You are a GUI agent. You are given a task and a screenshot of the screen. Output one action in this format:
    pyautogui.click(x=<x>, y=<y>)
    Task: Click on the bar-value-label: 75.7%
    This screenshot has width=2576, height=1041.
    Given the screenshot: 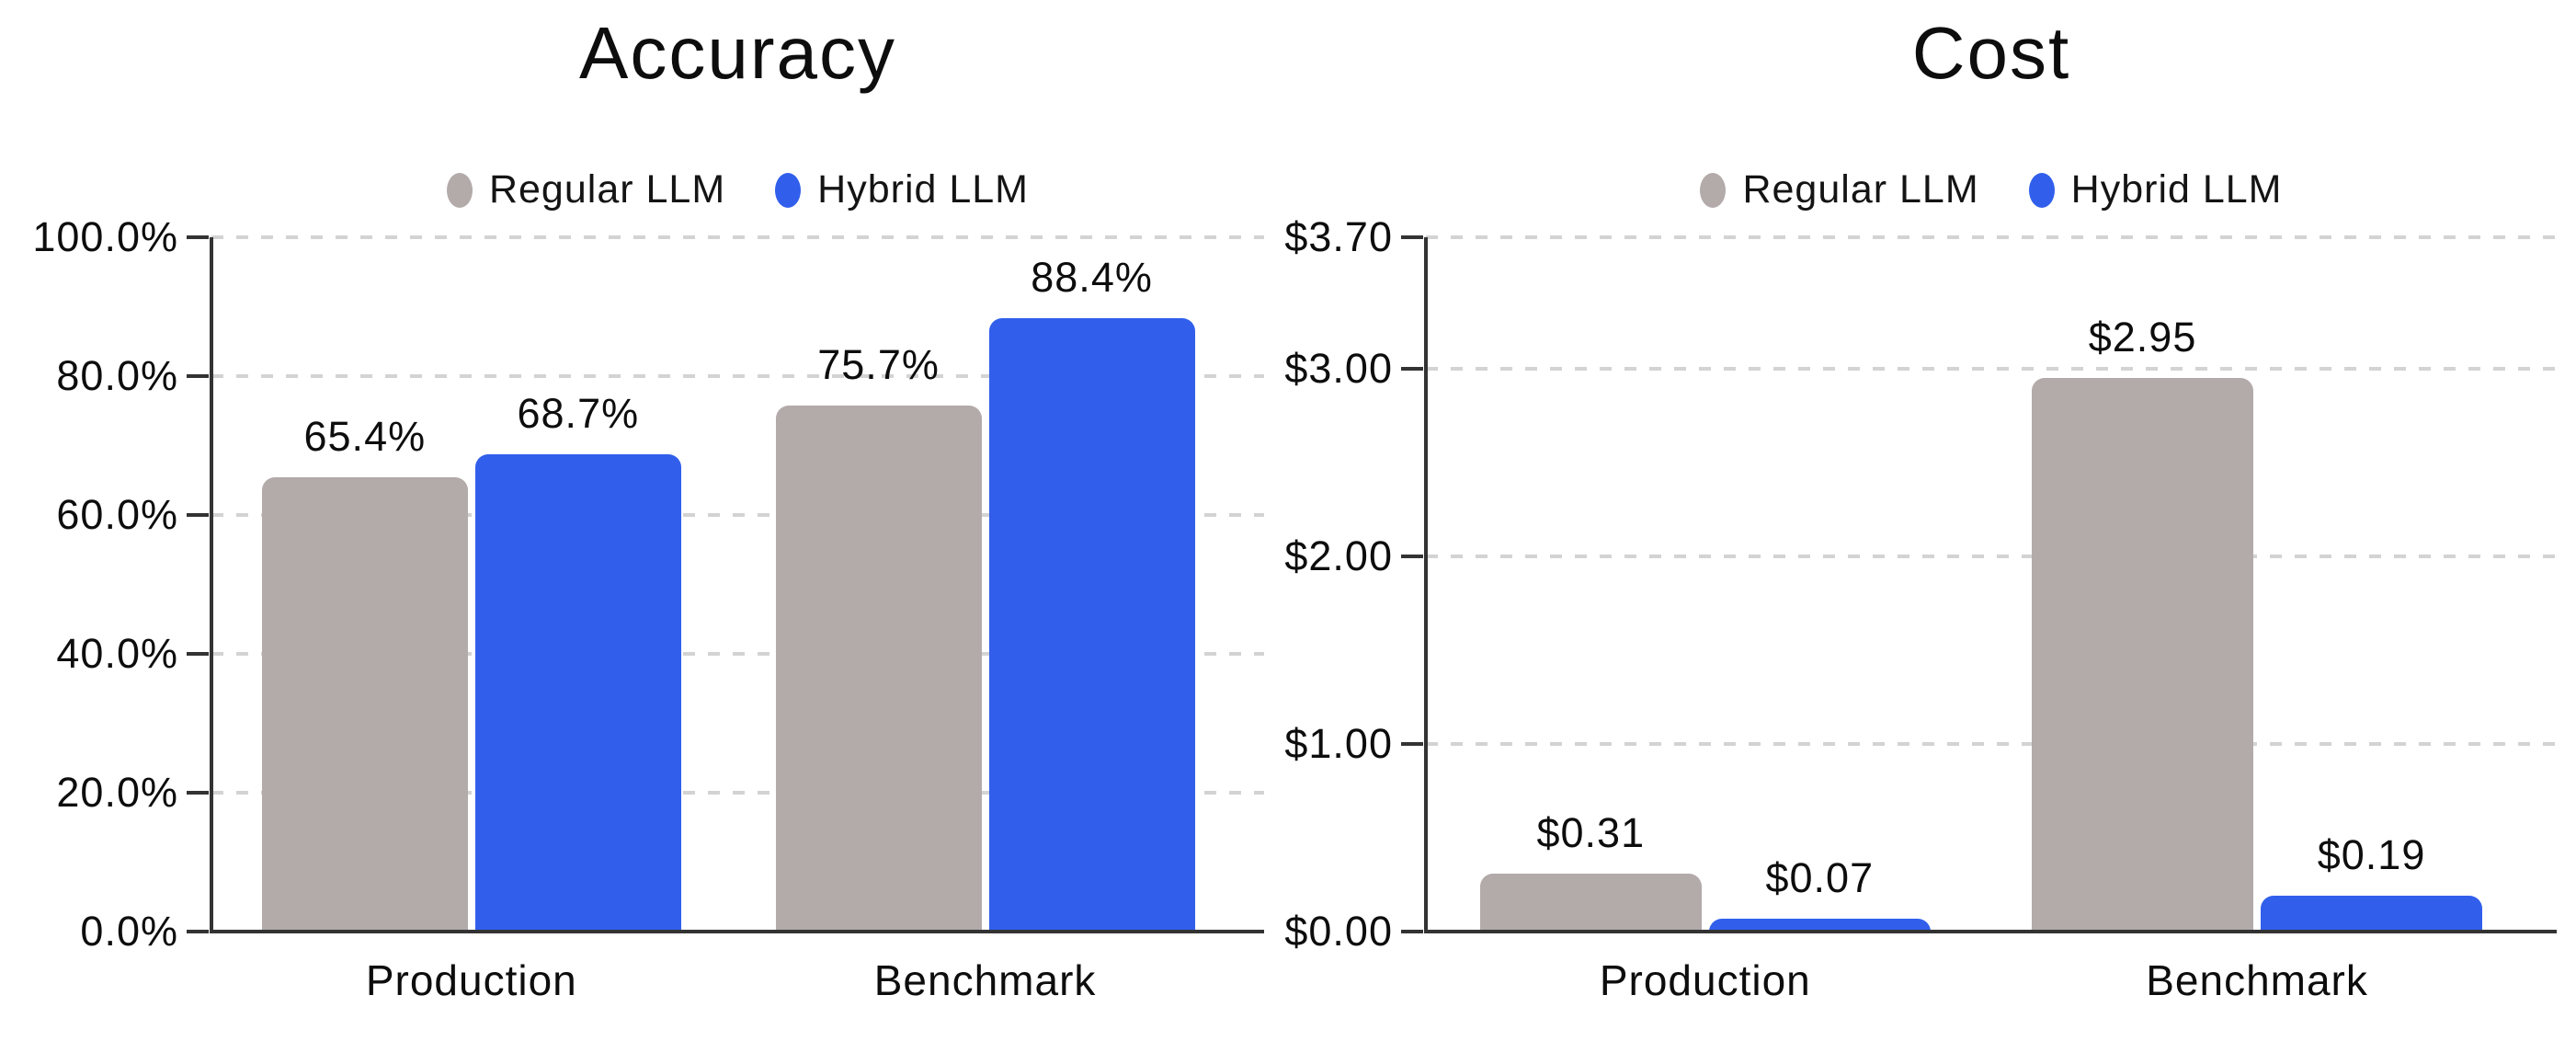 What is the action you would take?
    pyautogui.click(x=878, y=365)
    